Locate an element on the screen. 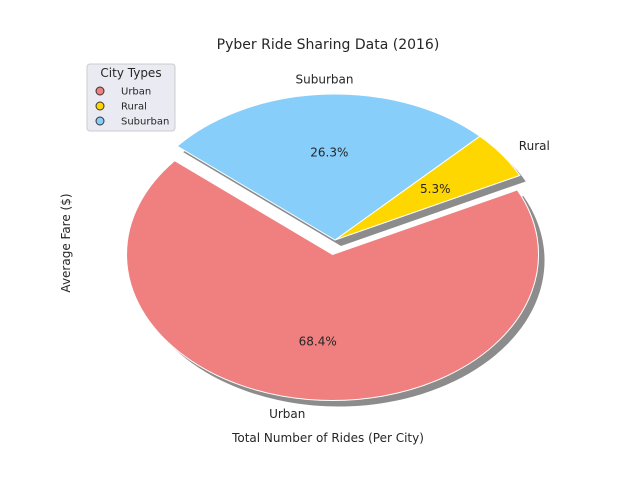 The width and height of the screenshot is (640, 480). legend-box is located at coordinates (131, 97).